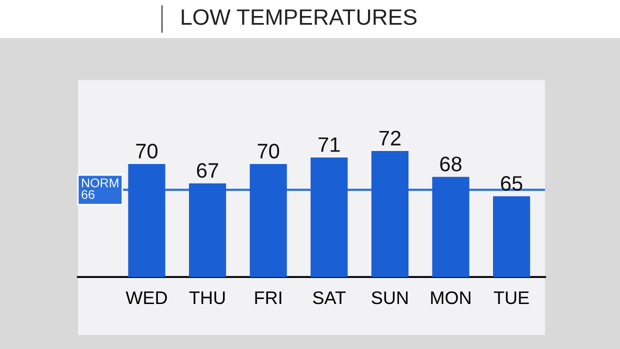  Describe the element at coordinates (389, 138) in the screenshot. I see `data-label: 72` at that location.